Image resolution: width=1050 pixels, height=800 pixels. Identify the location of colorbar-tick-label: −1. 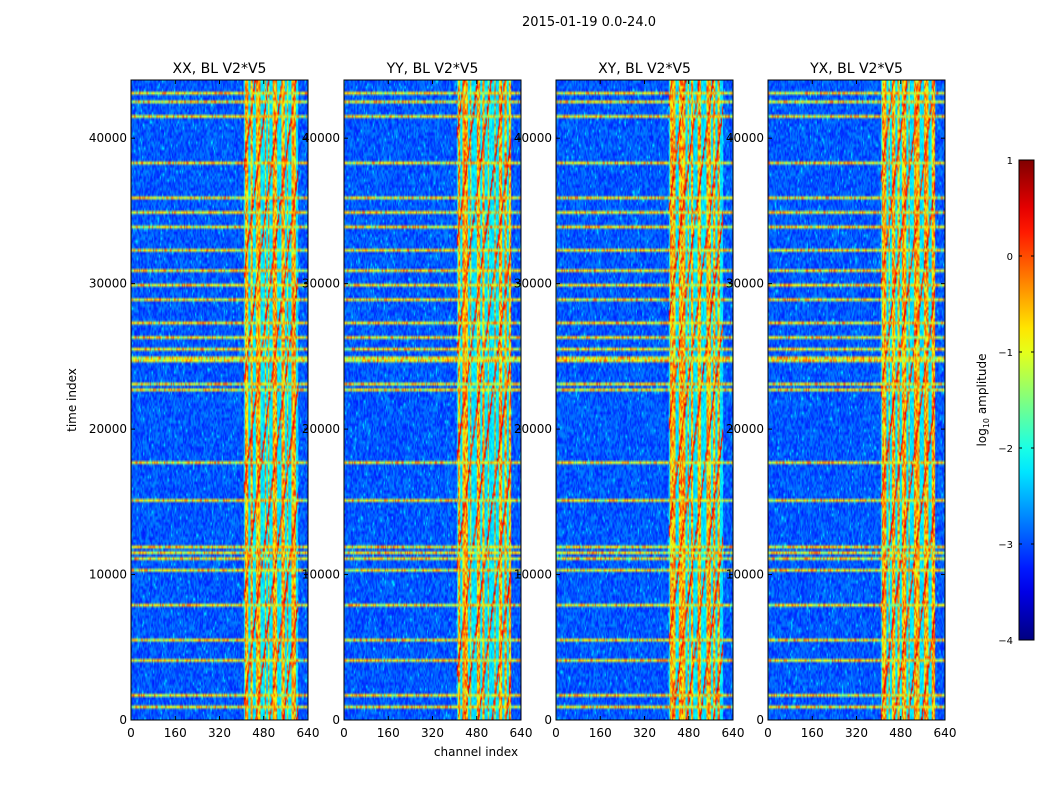
(1005, 353).